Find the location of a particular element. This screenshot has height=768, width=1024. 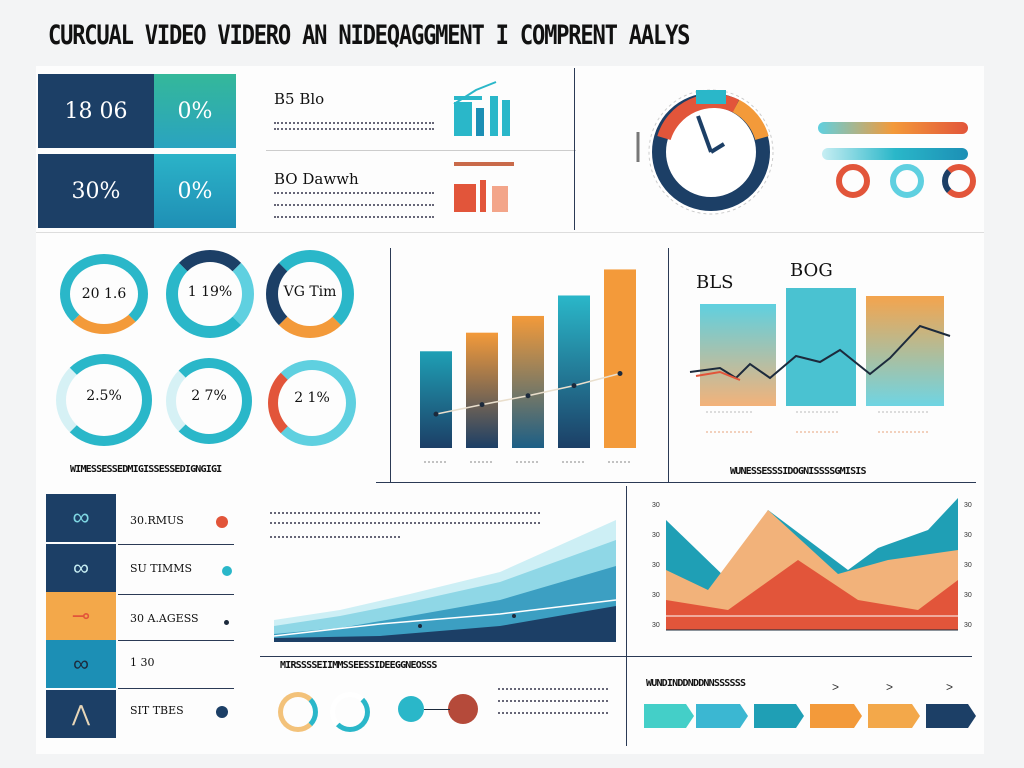

main-bar-chart-panel is located at coordinates (533, 363).